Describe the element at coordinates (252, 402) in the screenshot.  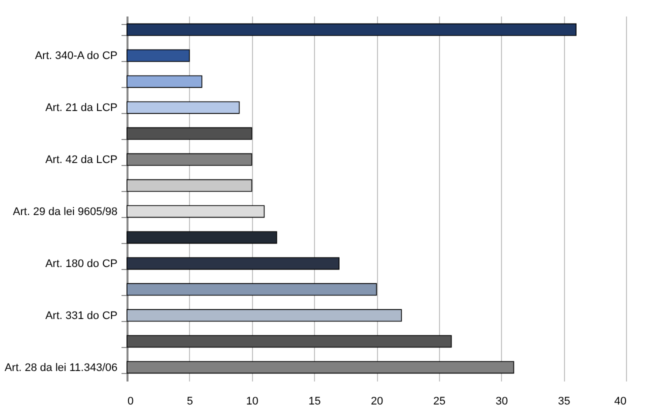
I see `x-tick-label: 10` at that location.